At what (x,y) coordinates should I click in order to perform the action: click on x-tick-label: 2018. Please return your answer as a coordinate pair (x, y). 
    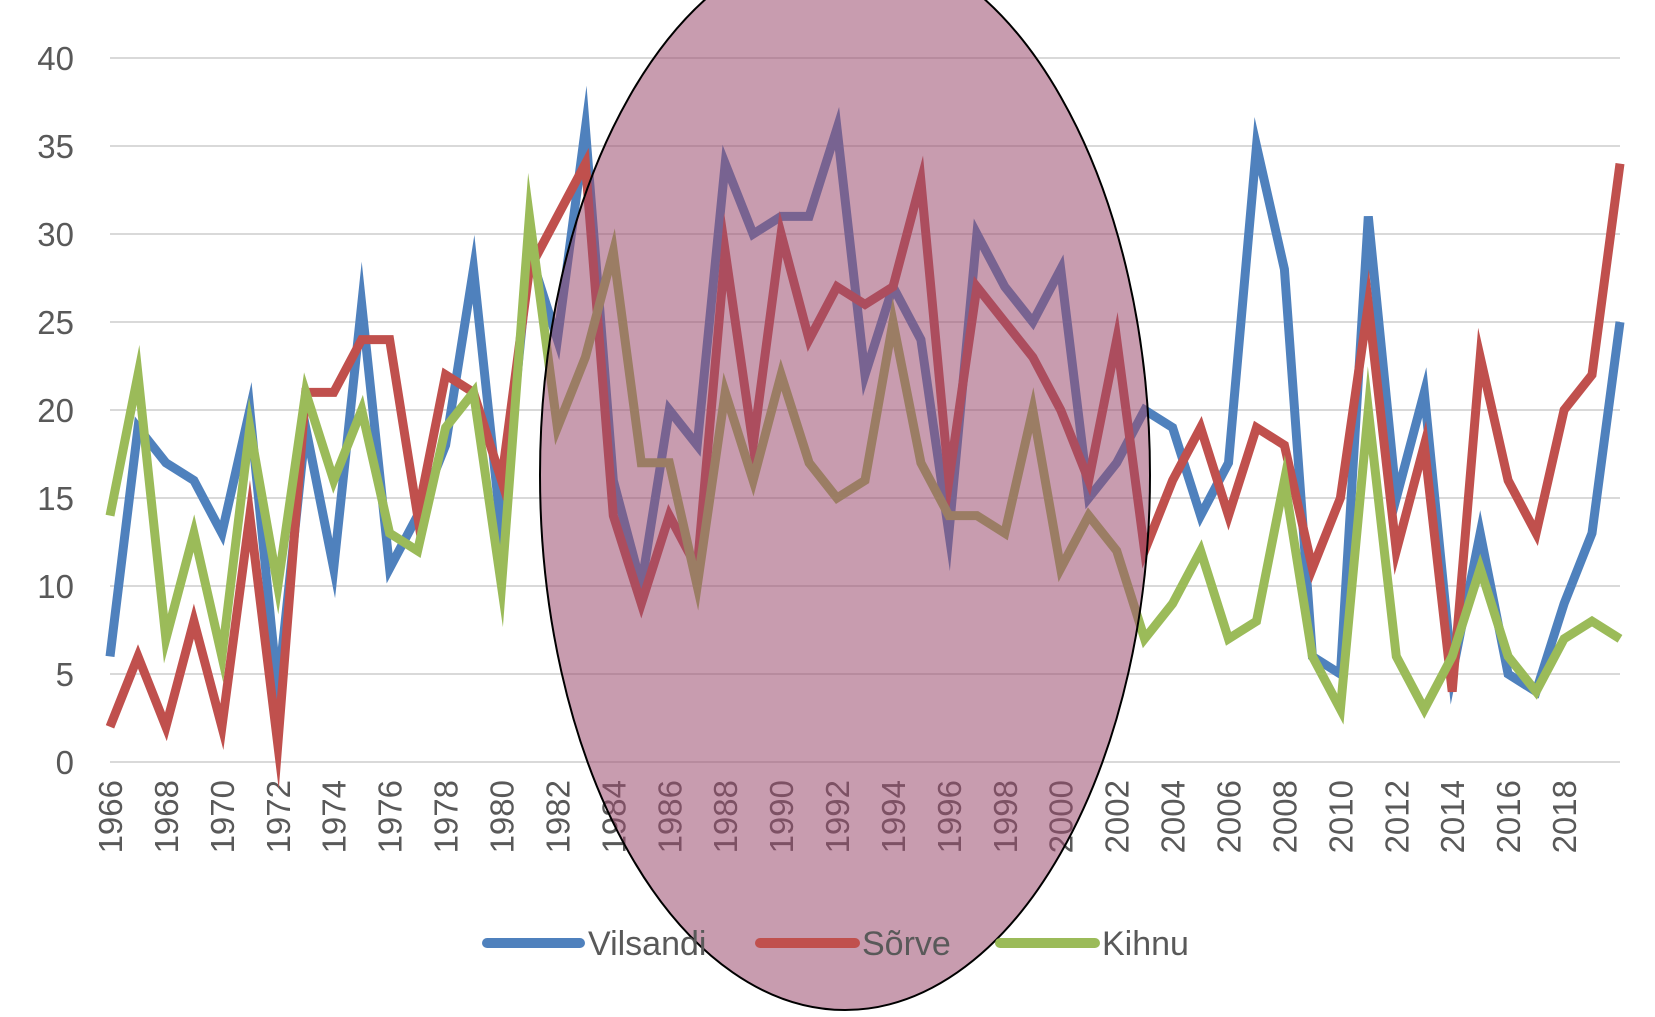
    Looking at the image, I should click on (1564, 816).